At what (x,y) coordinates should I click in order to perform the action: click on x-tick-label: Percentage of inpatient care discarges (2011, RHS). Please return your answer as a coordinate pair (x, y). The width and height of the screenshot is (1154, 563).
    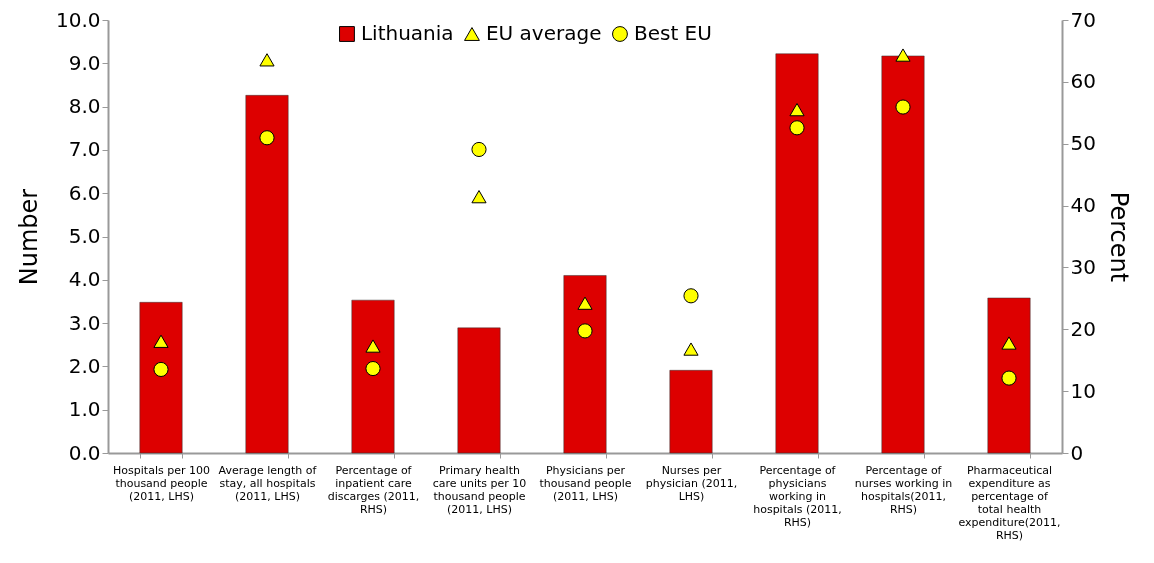
    Looking at the image, I should click on (373, 489).